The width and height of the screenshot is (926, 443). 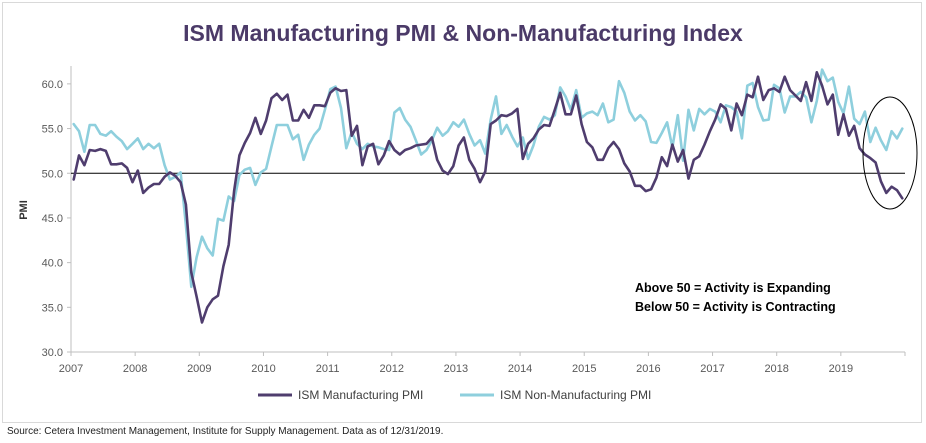 What do you see at coordinates (52, 308) in the screenshot?
I see `y-tick-label: 35.0` at bounding box center [52, 308].